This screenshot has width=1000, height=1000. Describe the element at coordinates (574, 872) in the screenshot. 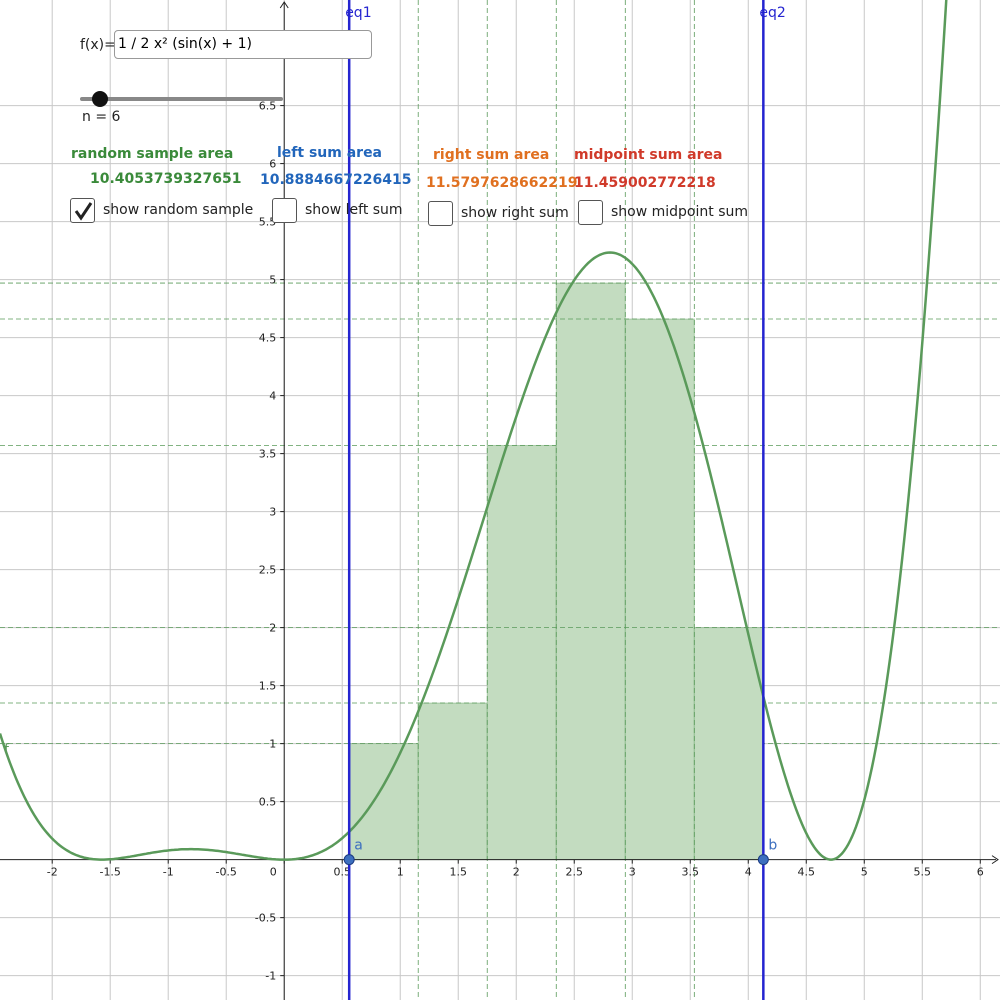

I see `x-tick-label: 2.5` at that location.